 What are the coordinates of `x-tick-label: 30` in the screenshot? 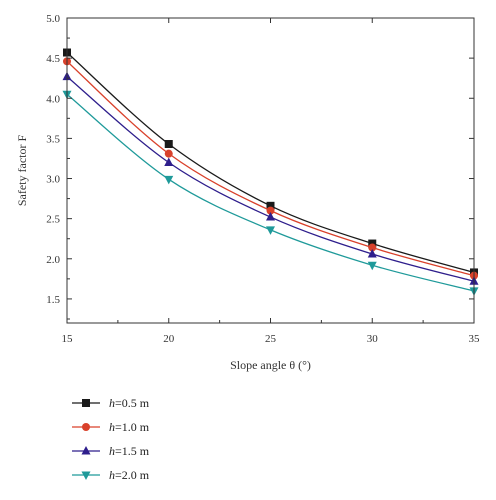 It's located at (373, 339).